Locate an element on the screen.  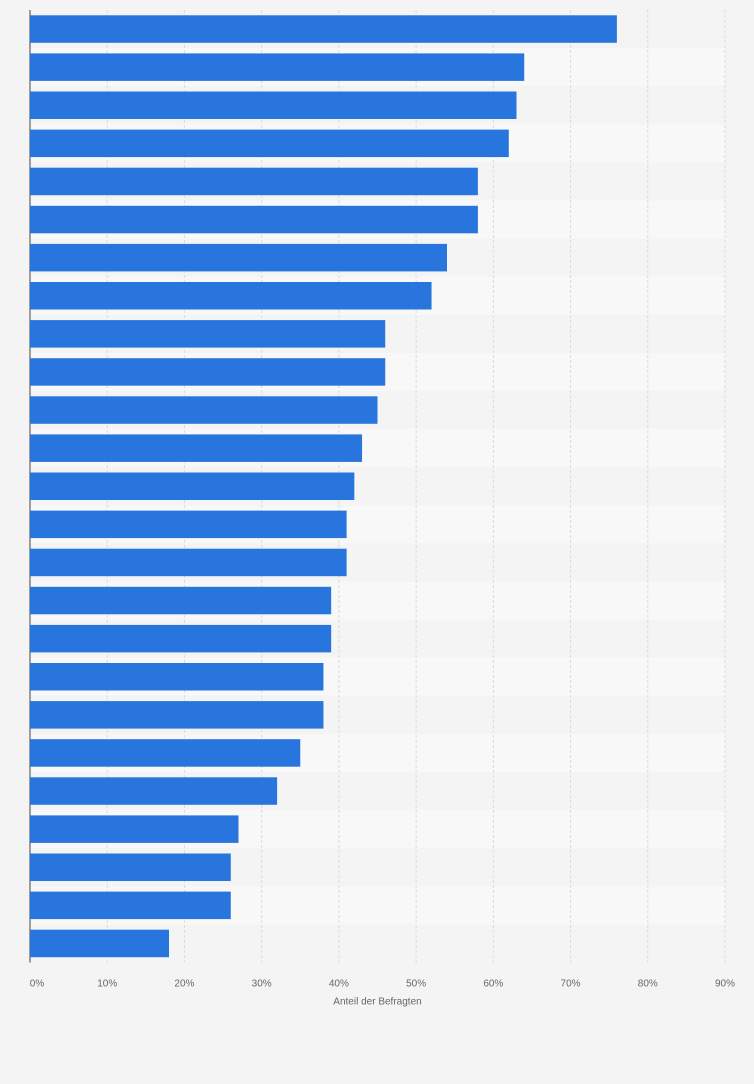
x-tick-label: 30% is located at coordinates (262, 984).